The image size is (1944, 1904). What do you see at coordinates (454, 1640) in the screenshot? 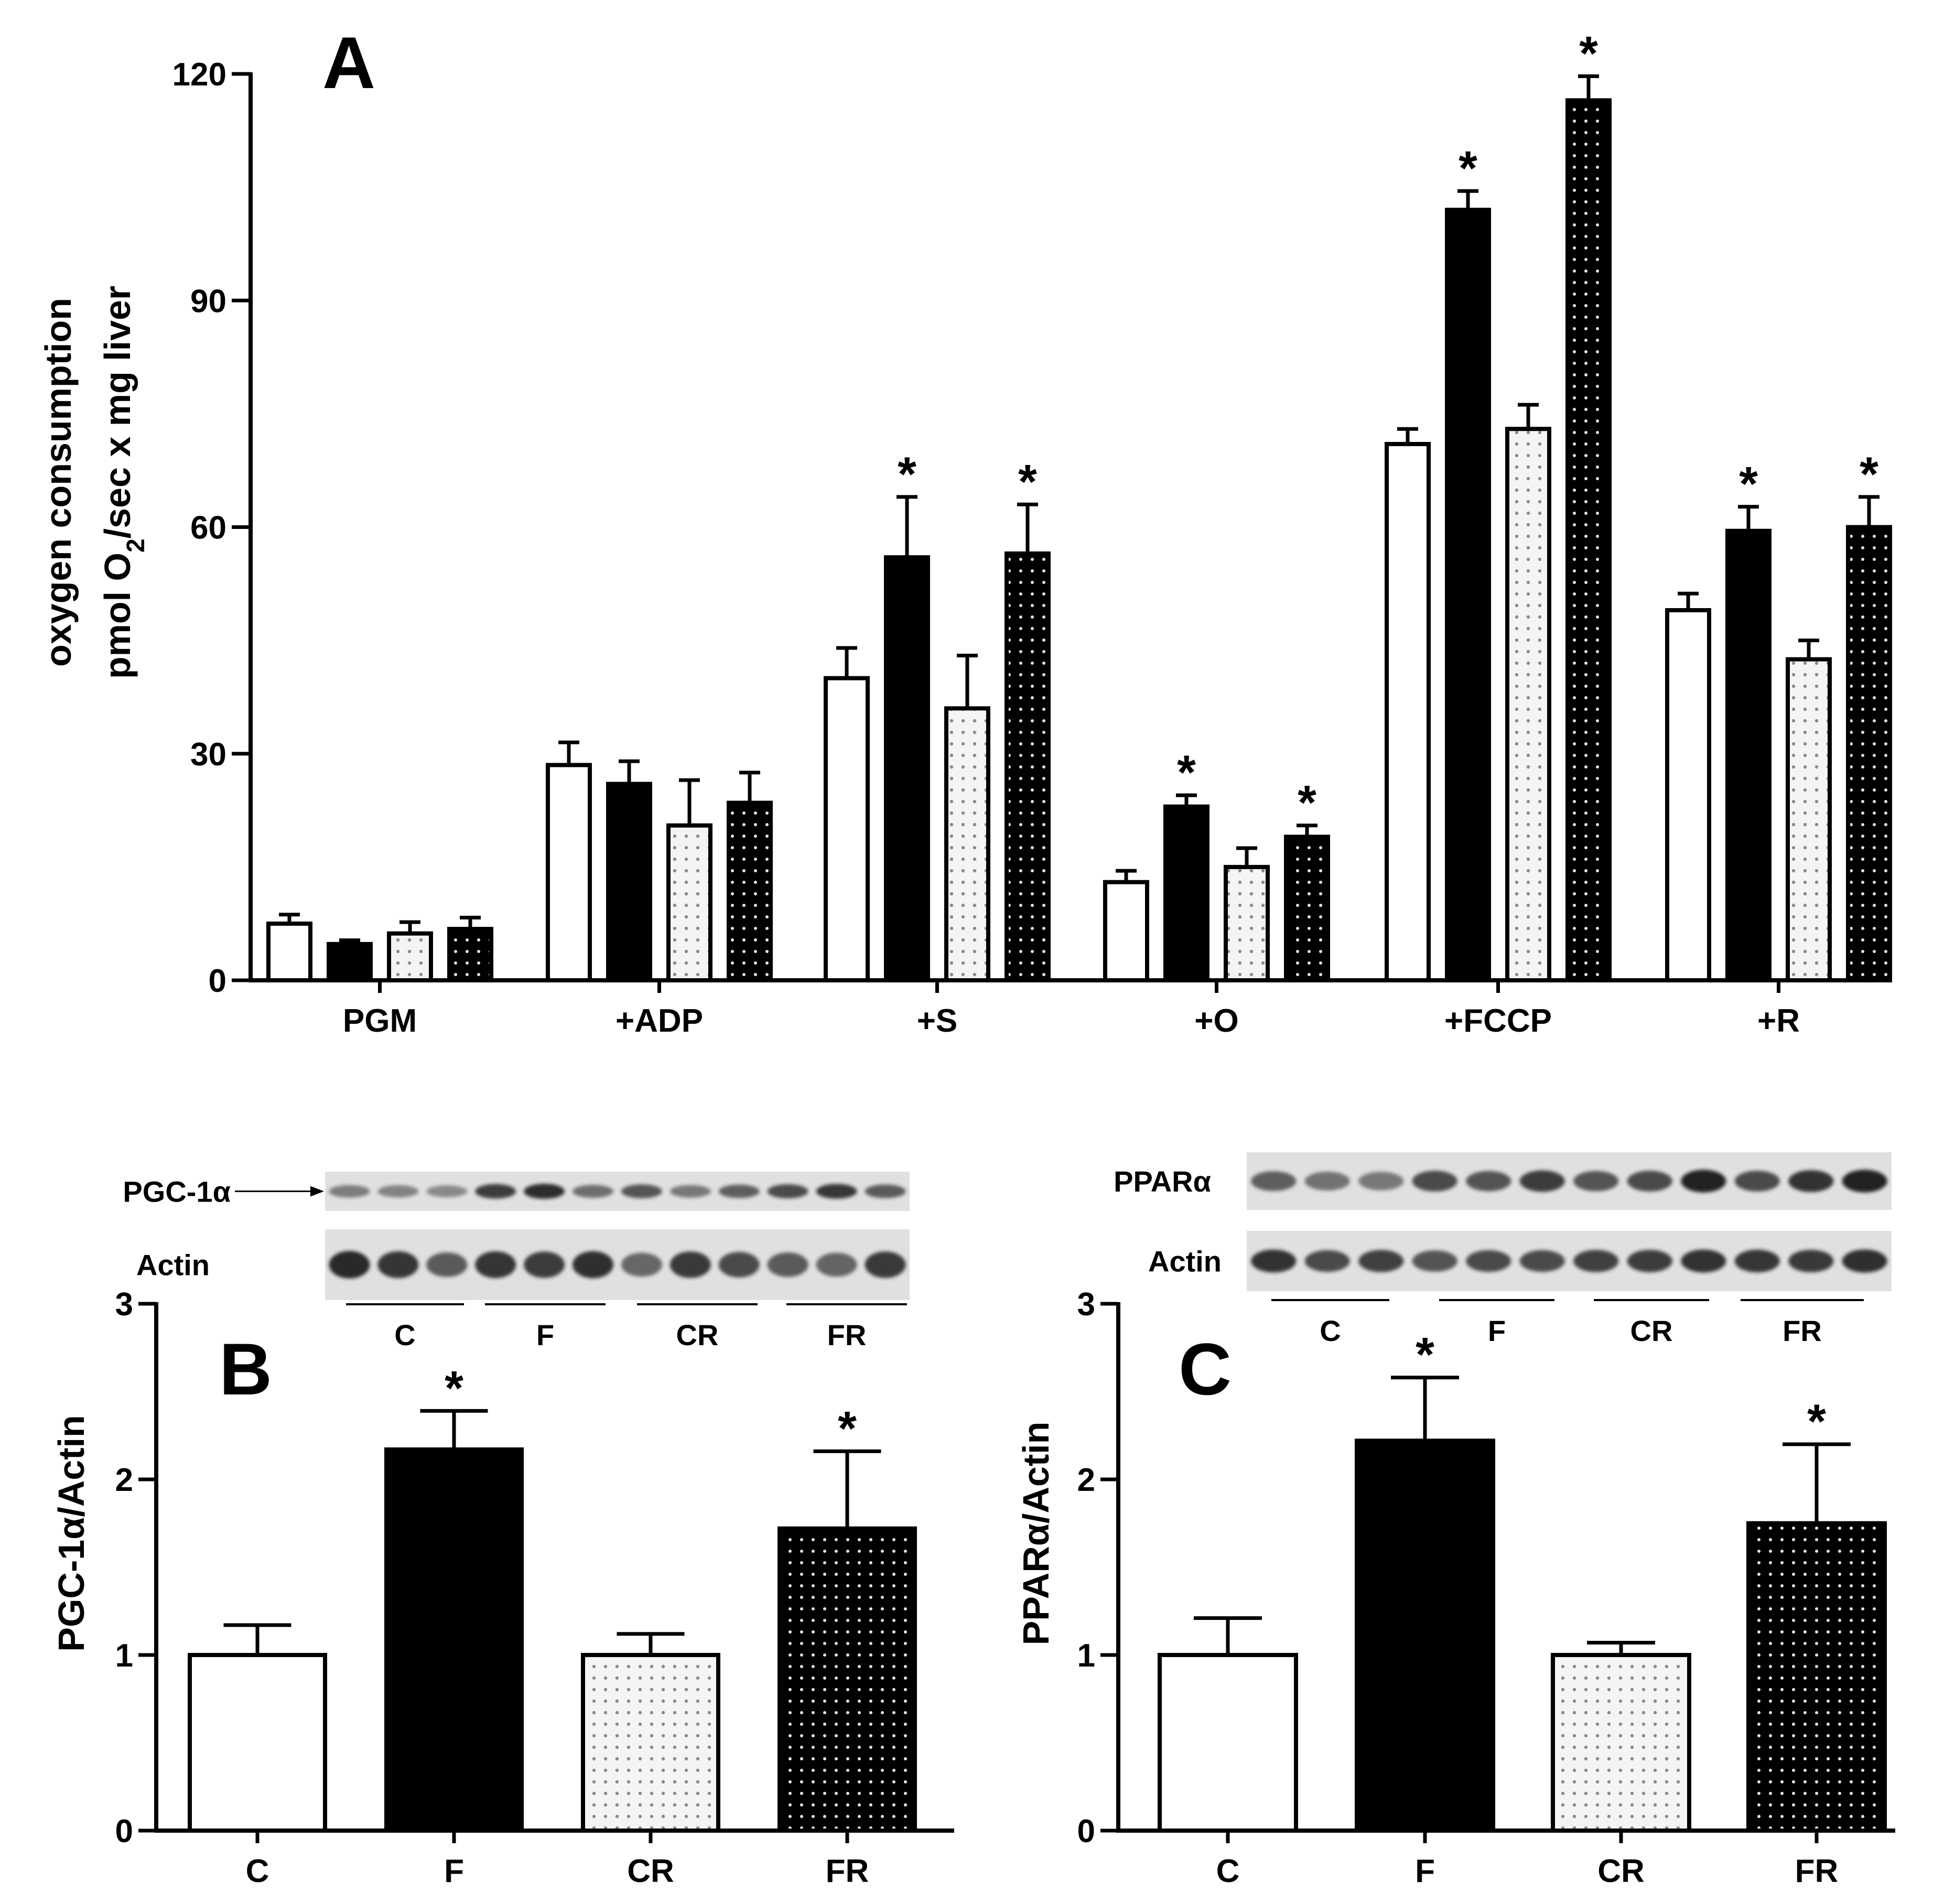
I see `panel-b-f-bar` at bounding box center [454, 1640].